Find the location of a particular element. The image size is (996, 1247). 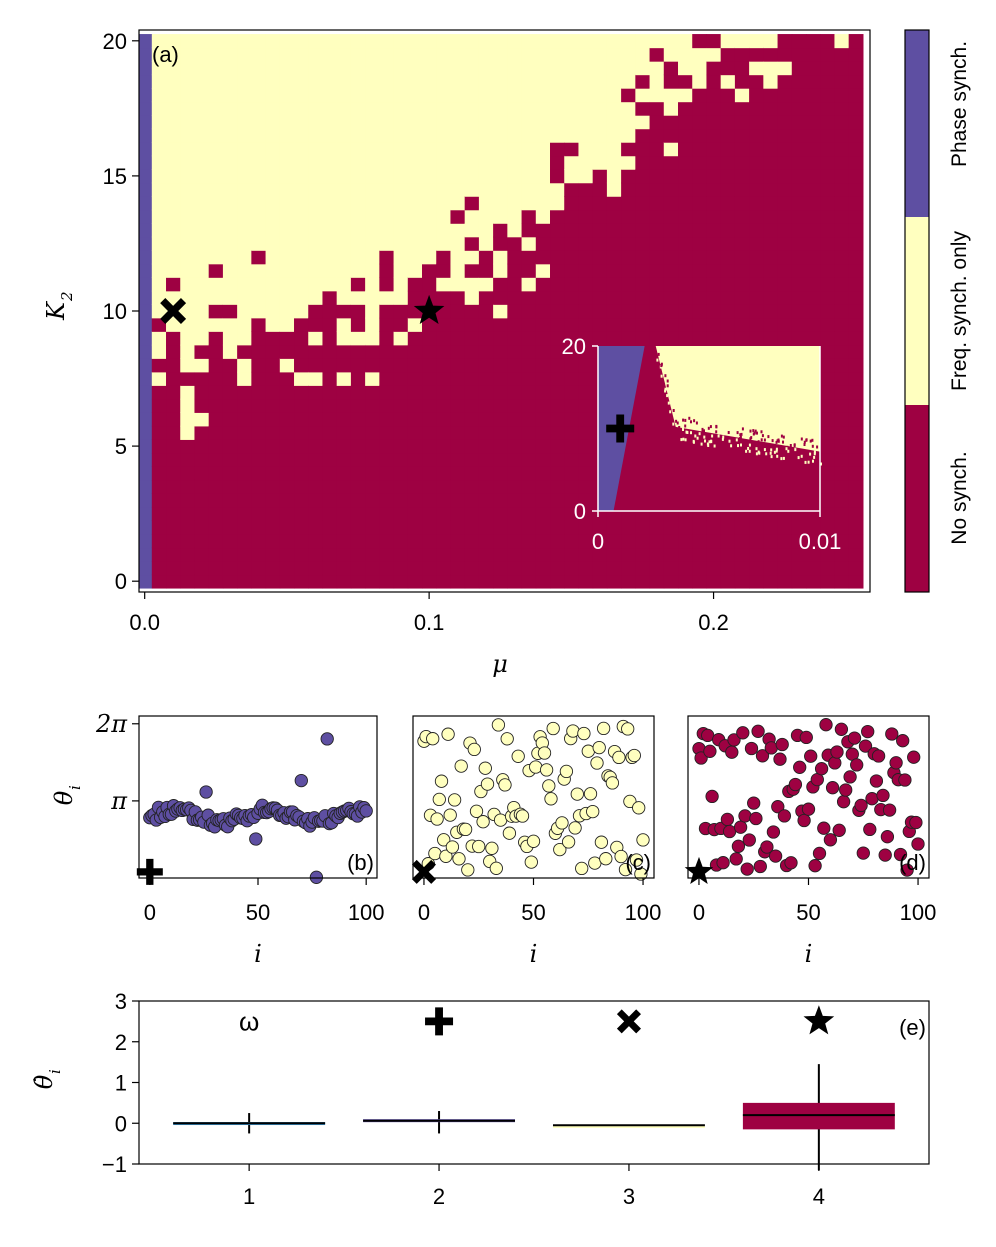

panel-label: (b) is located at coordinates (360, 862).